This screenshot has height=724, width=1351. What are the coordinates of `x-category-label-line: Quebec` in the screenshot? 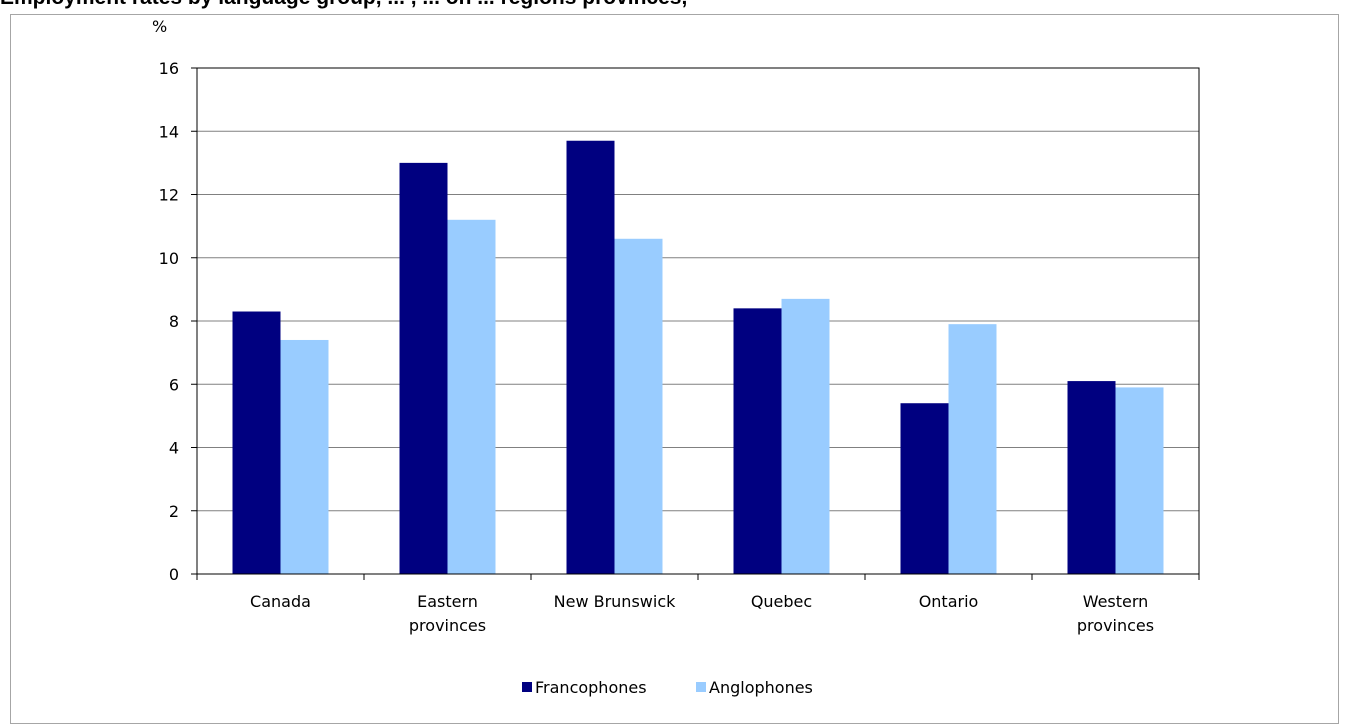 It's located at (781, 601).